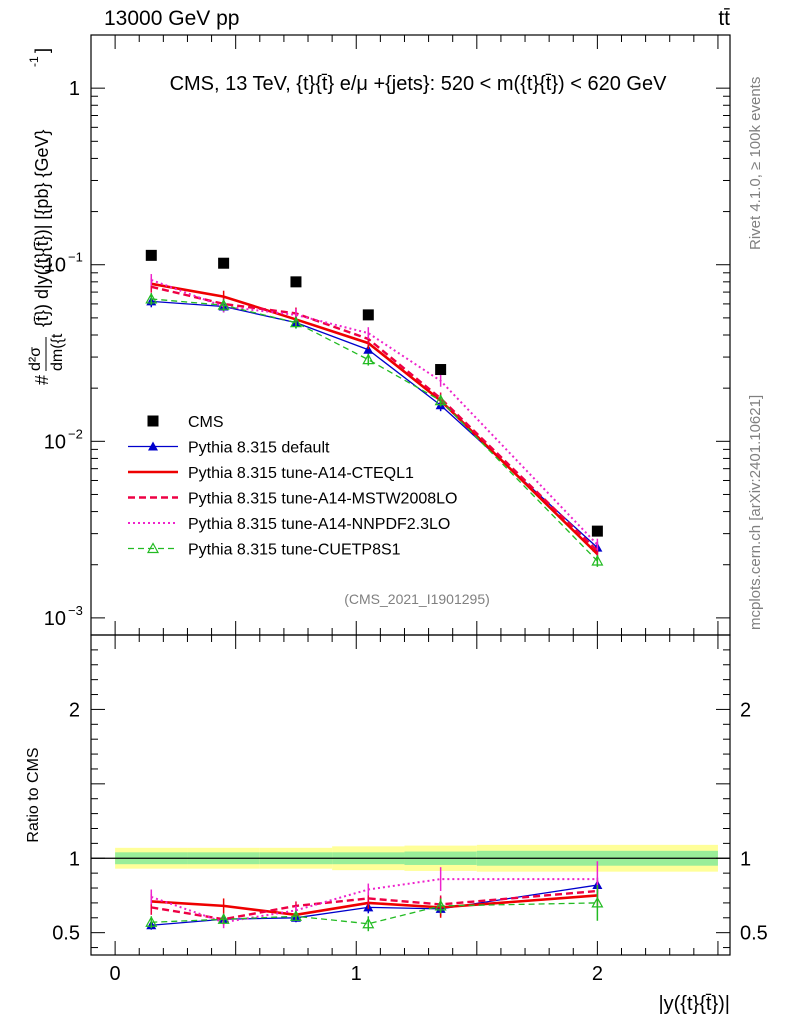  I want to click on legend-default-label: Pythia 8.315 default, so click(259, 448).